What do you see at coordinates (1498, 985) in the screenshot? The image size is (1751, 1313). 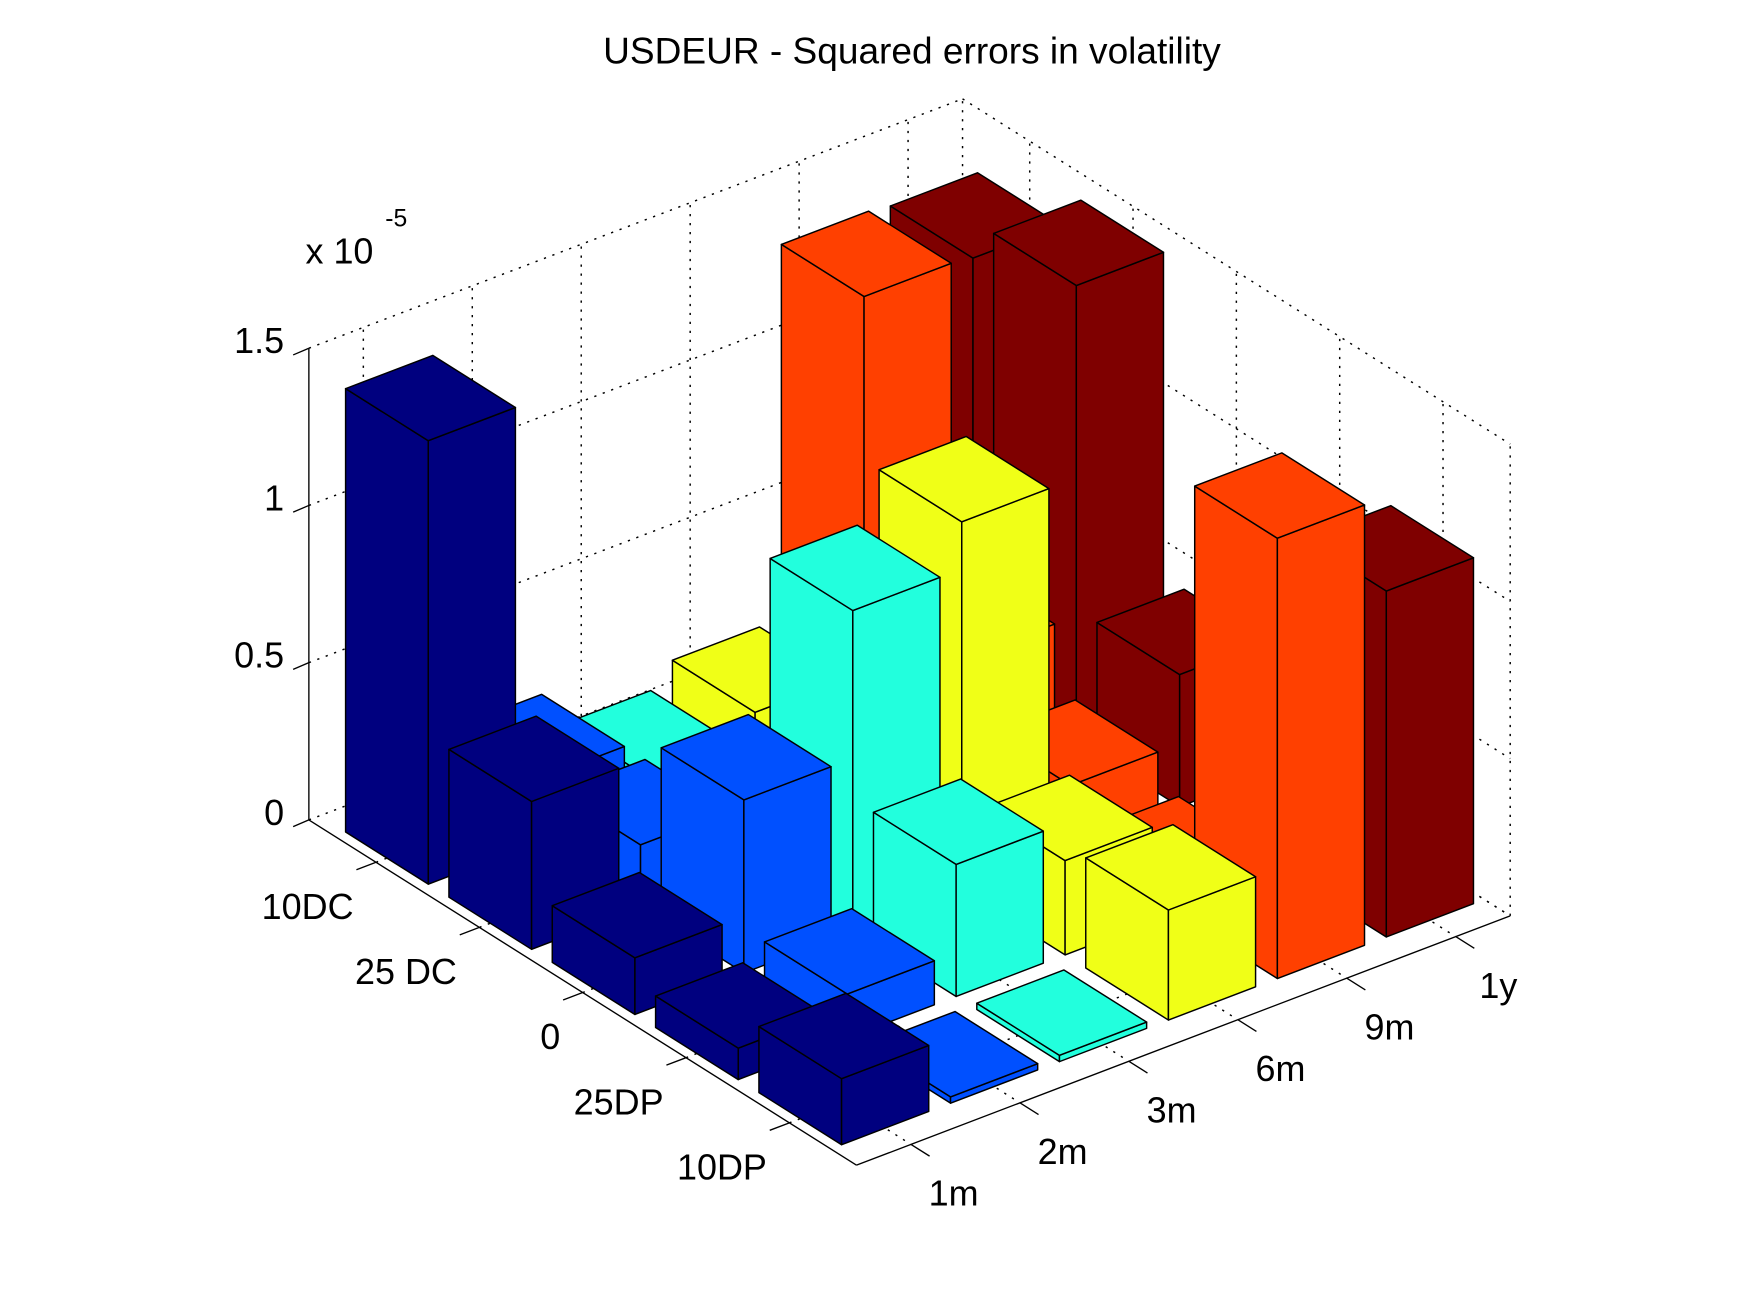 I see `column-label: 1y` at bounding box center [1498, 985].